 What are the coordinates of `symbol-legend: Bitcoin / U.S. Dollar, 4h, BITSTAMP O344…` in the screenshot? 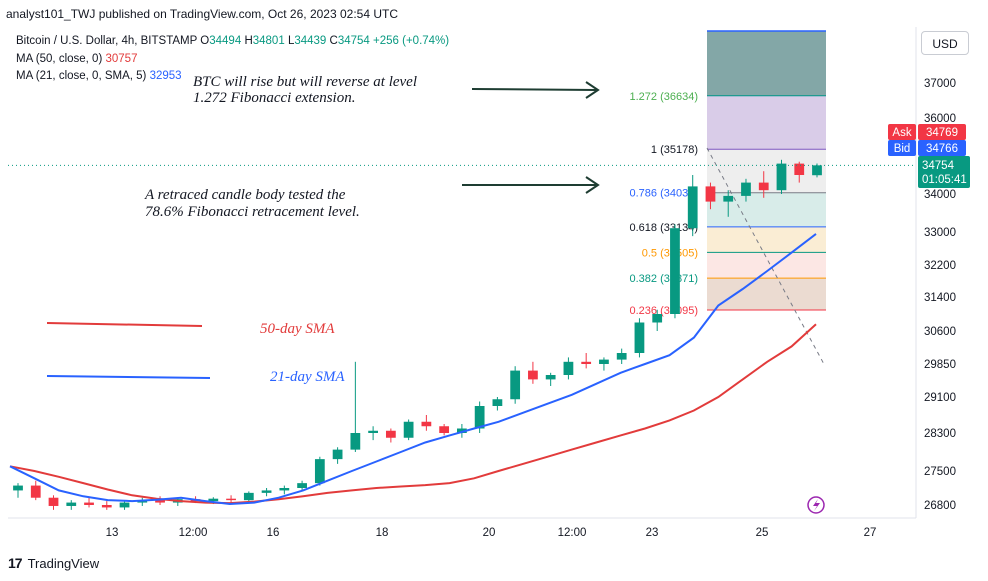 It's located at (233, 41).